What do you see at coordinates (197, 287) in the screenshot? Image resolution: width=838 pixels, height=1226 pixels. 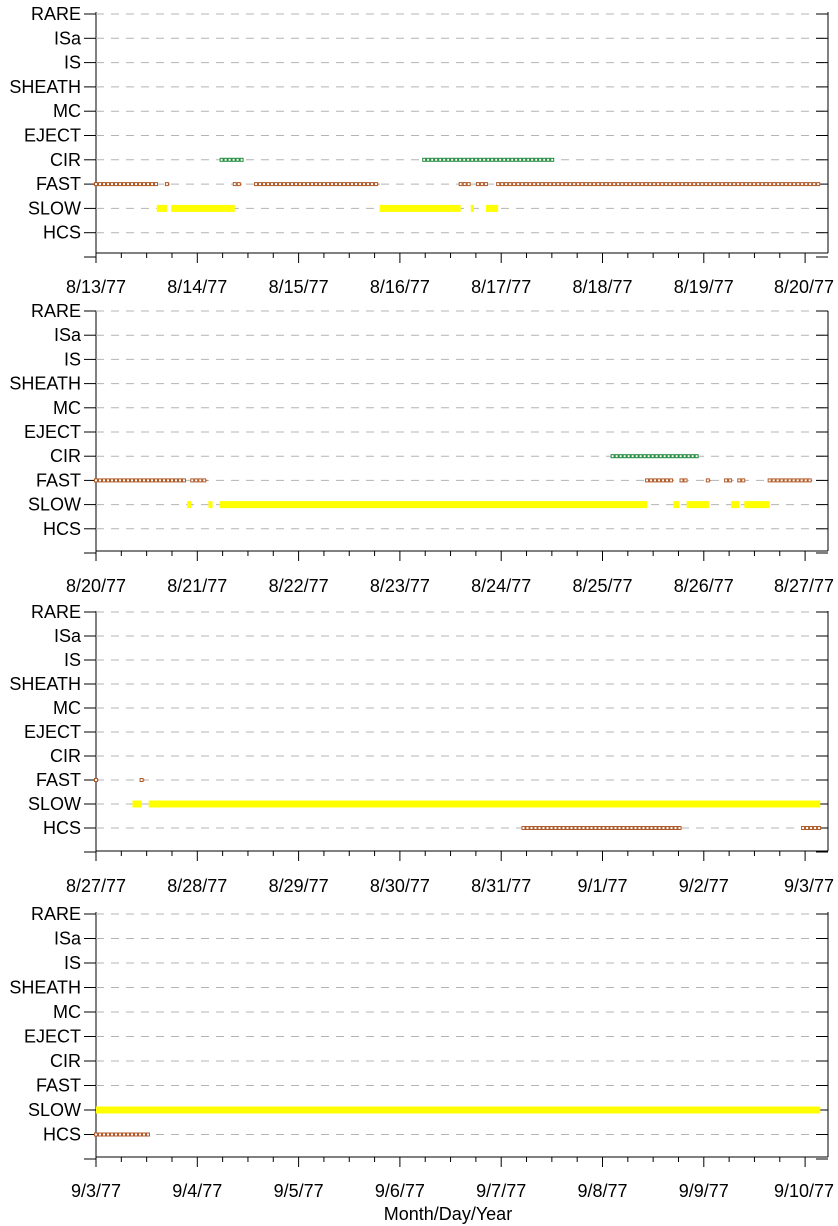 I see `x-tick-label: 8/14/77` at bounding box center [197, 287].